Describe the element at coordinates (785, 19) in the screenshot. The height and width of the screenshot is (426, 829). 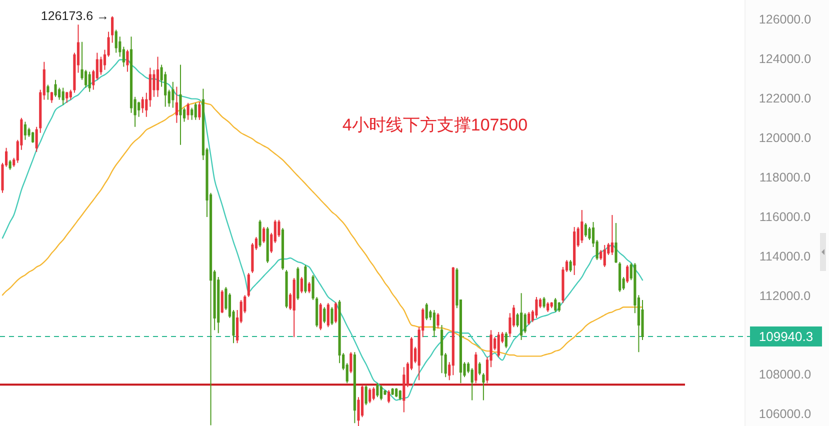
I see `y-tick-label: 126000.0` at that location.